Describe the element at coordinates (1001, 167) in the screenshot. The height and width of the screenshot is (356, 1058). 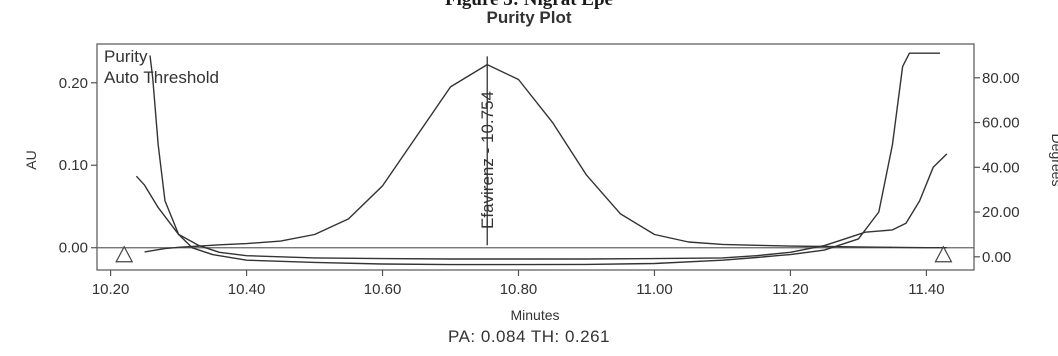
I see `y2-tick-label: 40.00` at that location.